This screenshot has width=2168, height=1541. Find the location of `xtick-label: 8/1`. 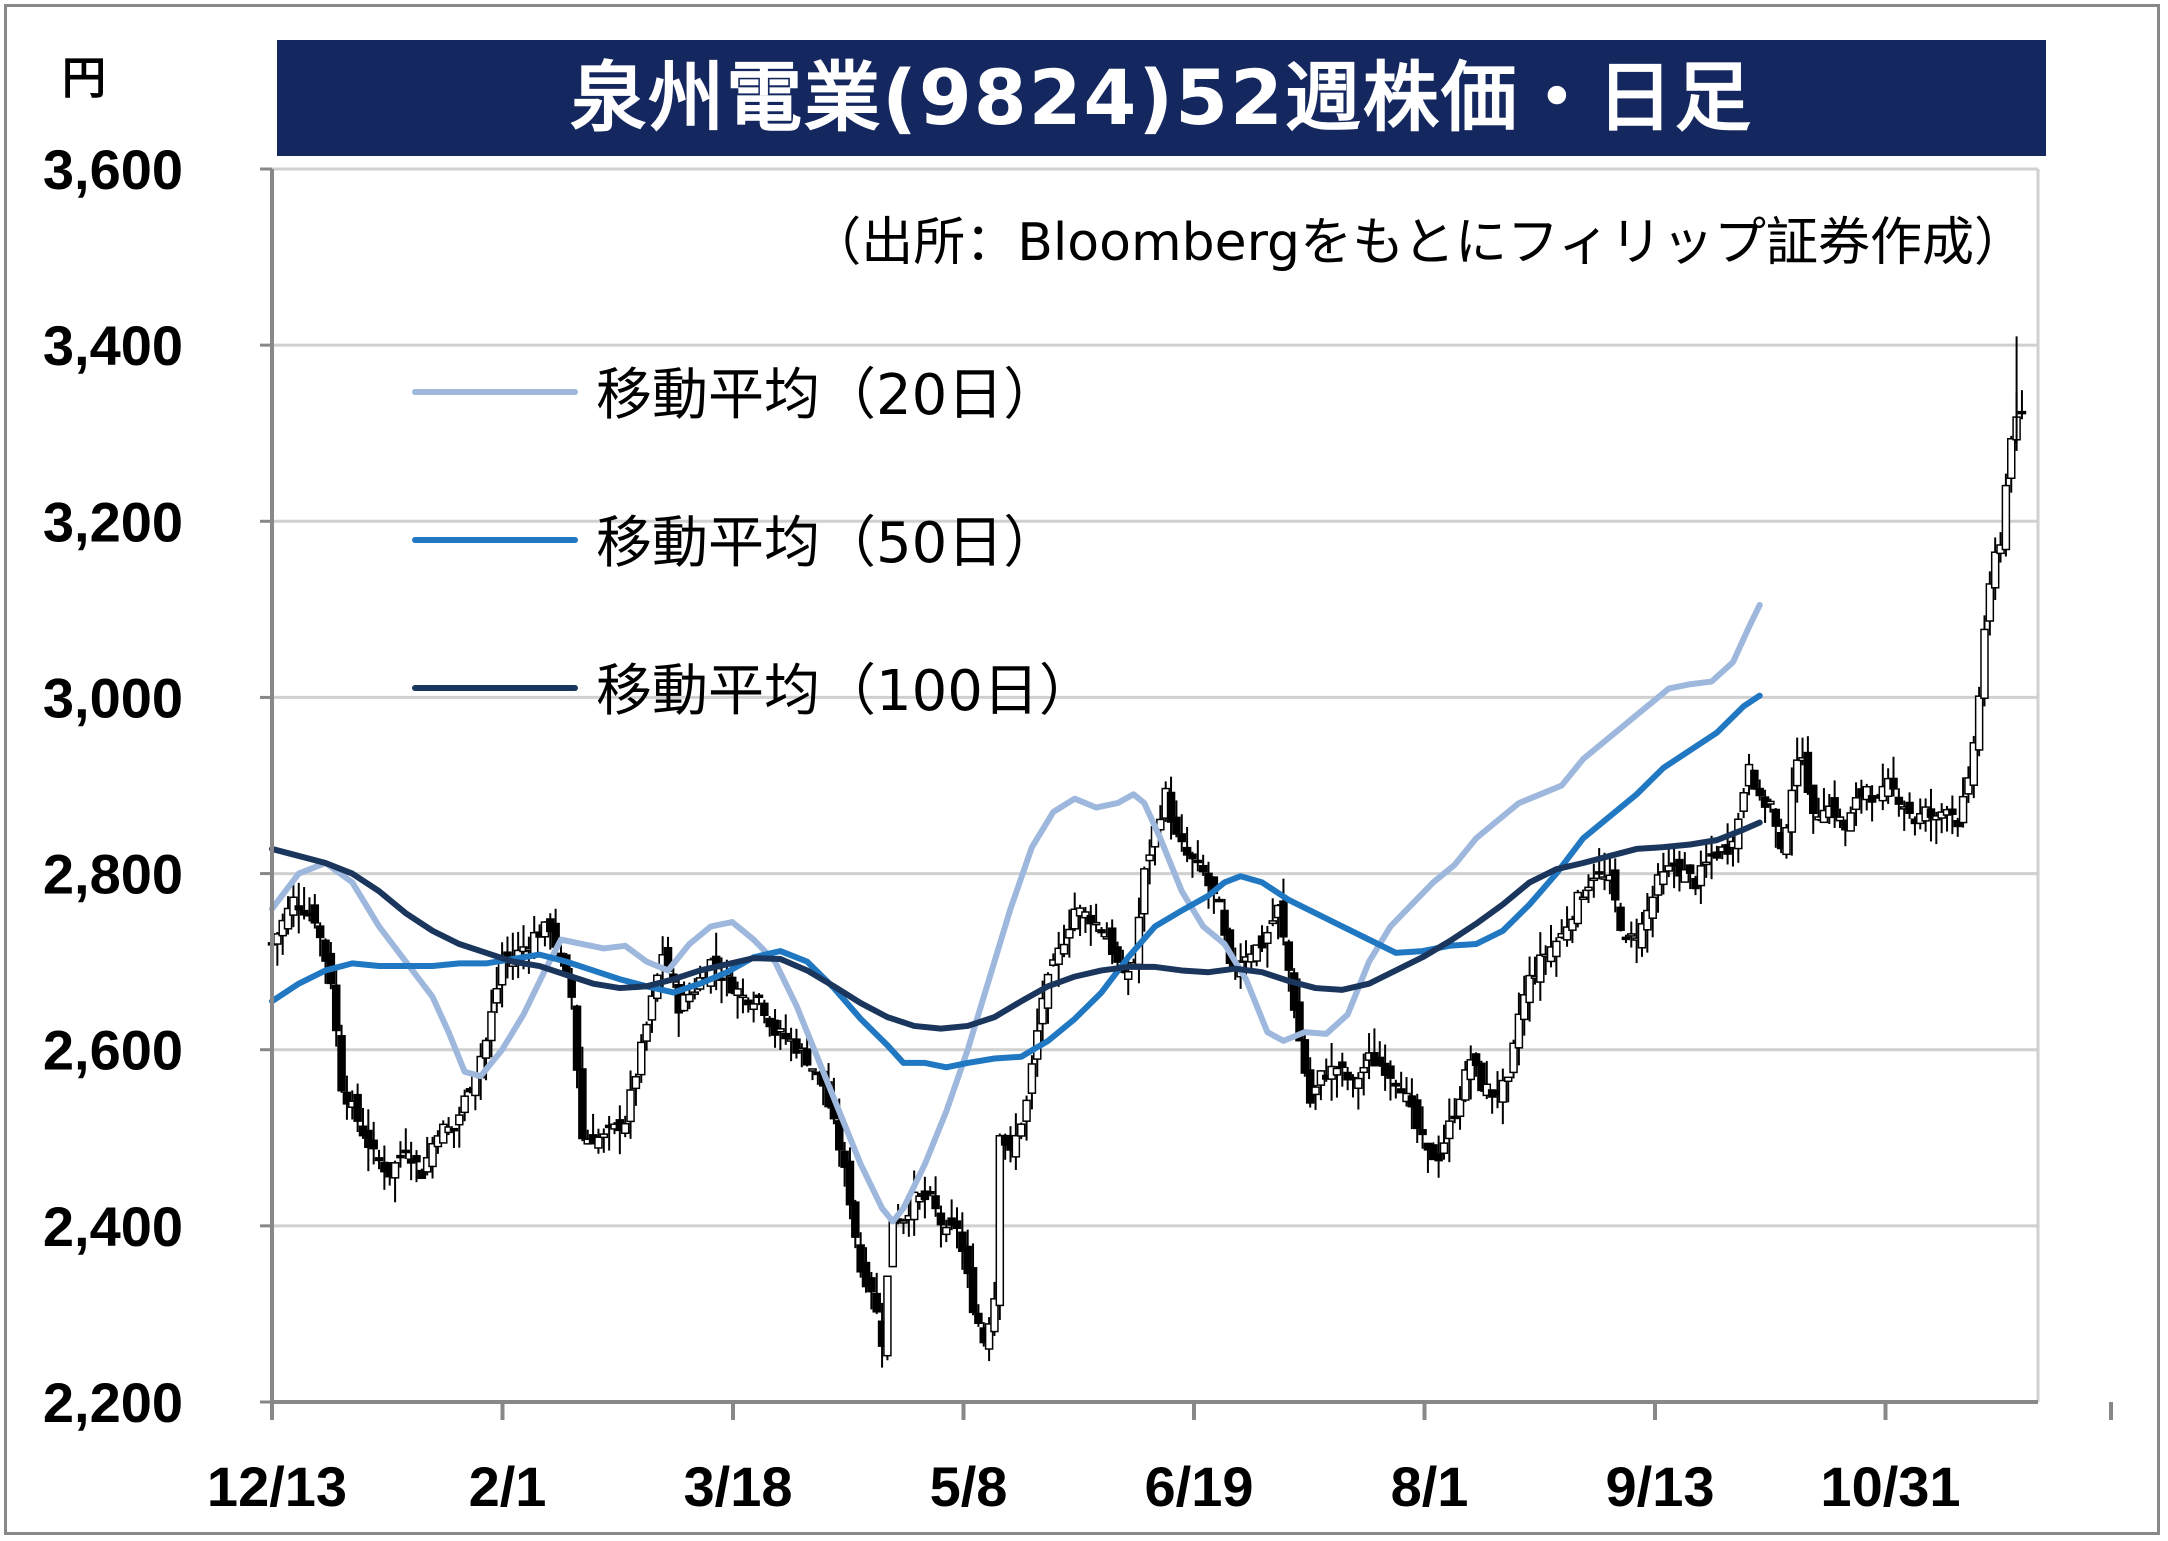

xtick-label: 8/1 is located at coordinates (1430, 1486).